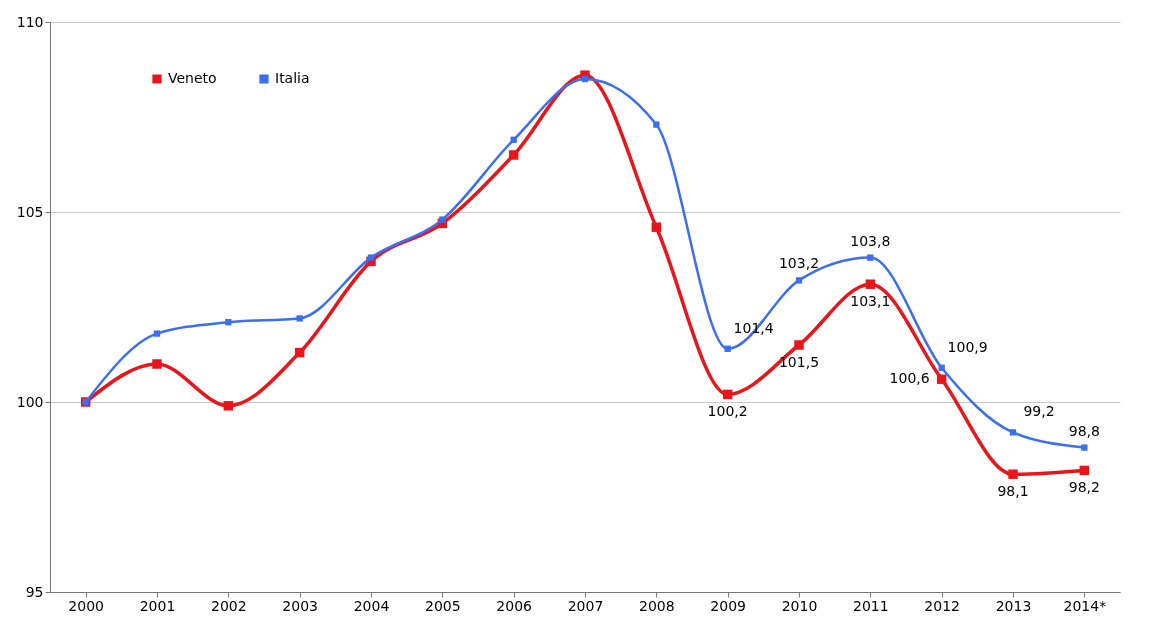 The width and height of the screenshot is (1149, 634). Describe the element at coordinates (967, 346) in the screenshot. I see `data-label: 100,9` at that location.